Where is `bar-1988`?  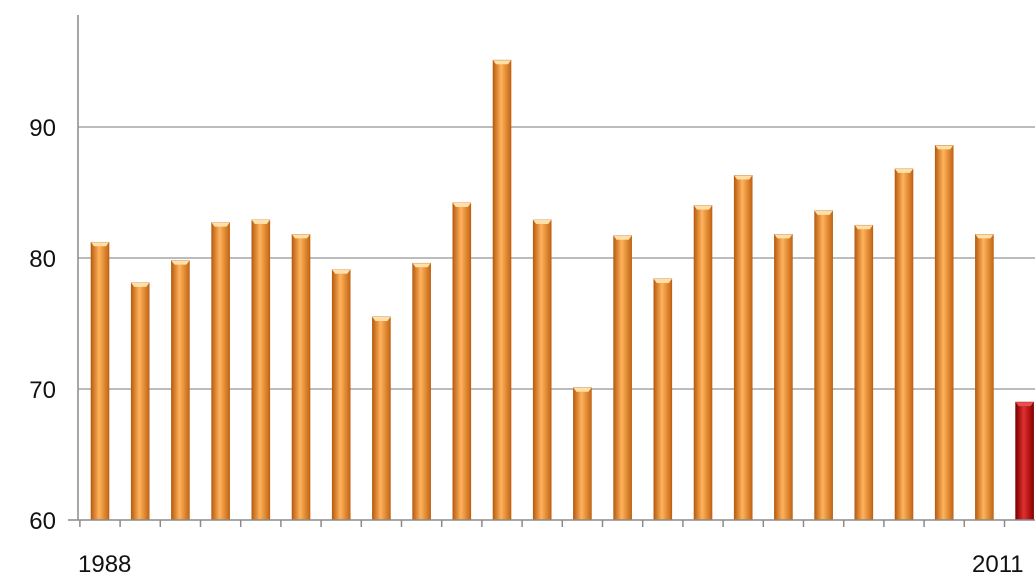
bar-1988 is located at coordinates (100, 381).